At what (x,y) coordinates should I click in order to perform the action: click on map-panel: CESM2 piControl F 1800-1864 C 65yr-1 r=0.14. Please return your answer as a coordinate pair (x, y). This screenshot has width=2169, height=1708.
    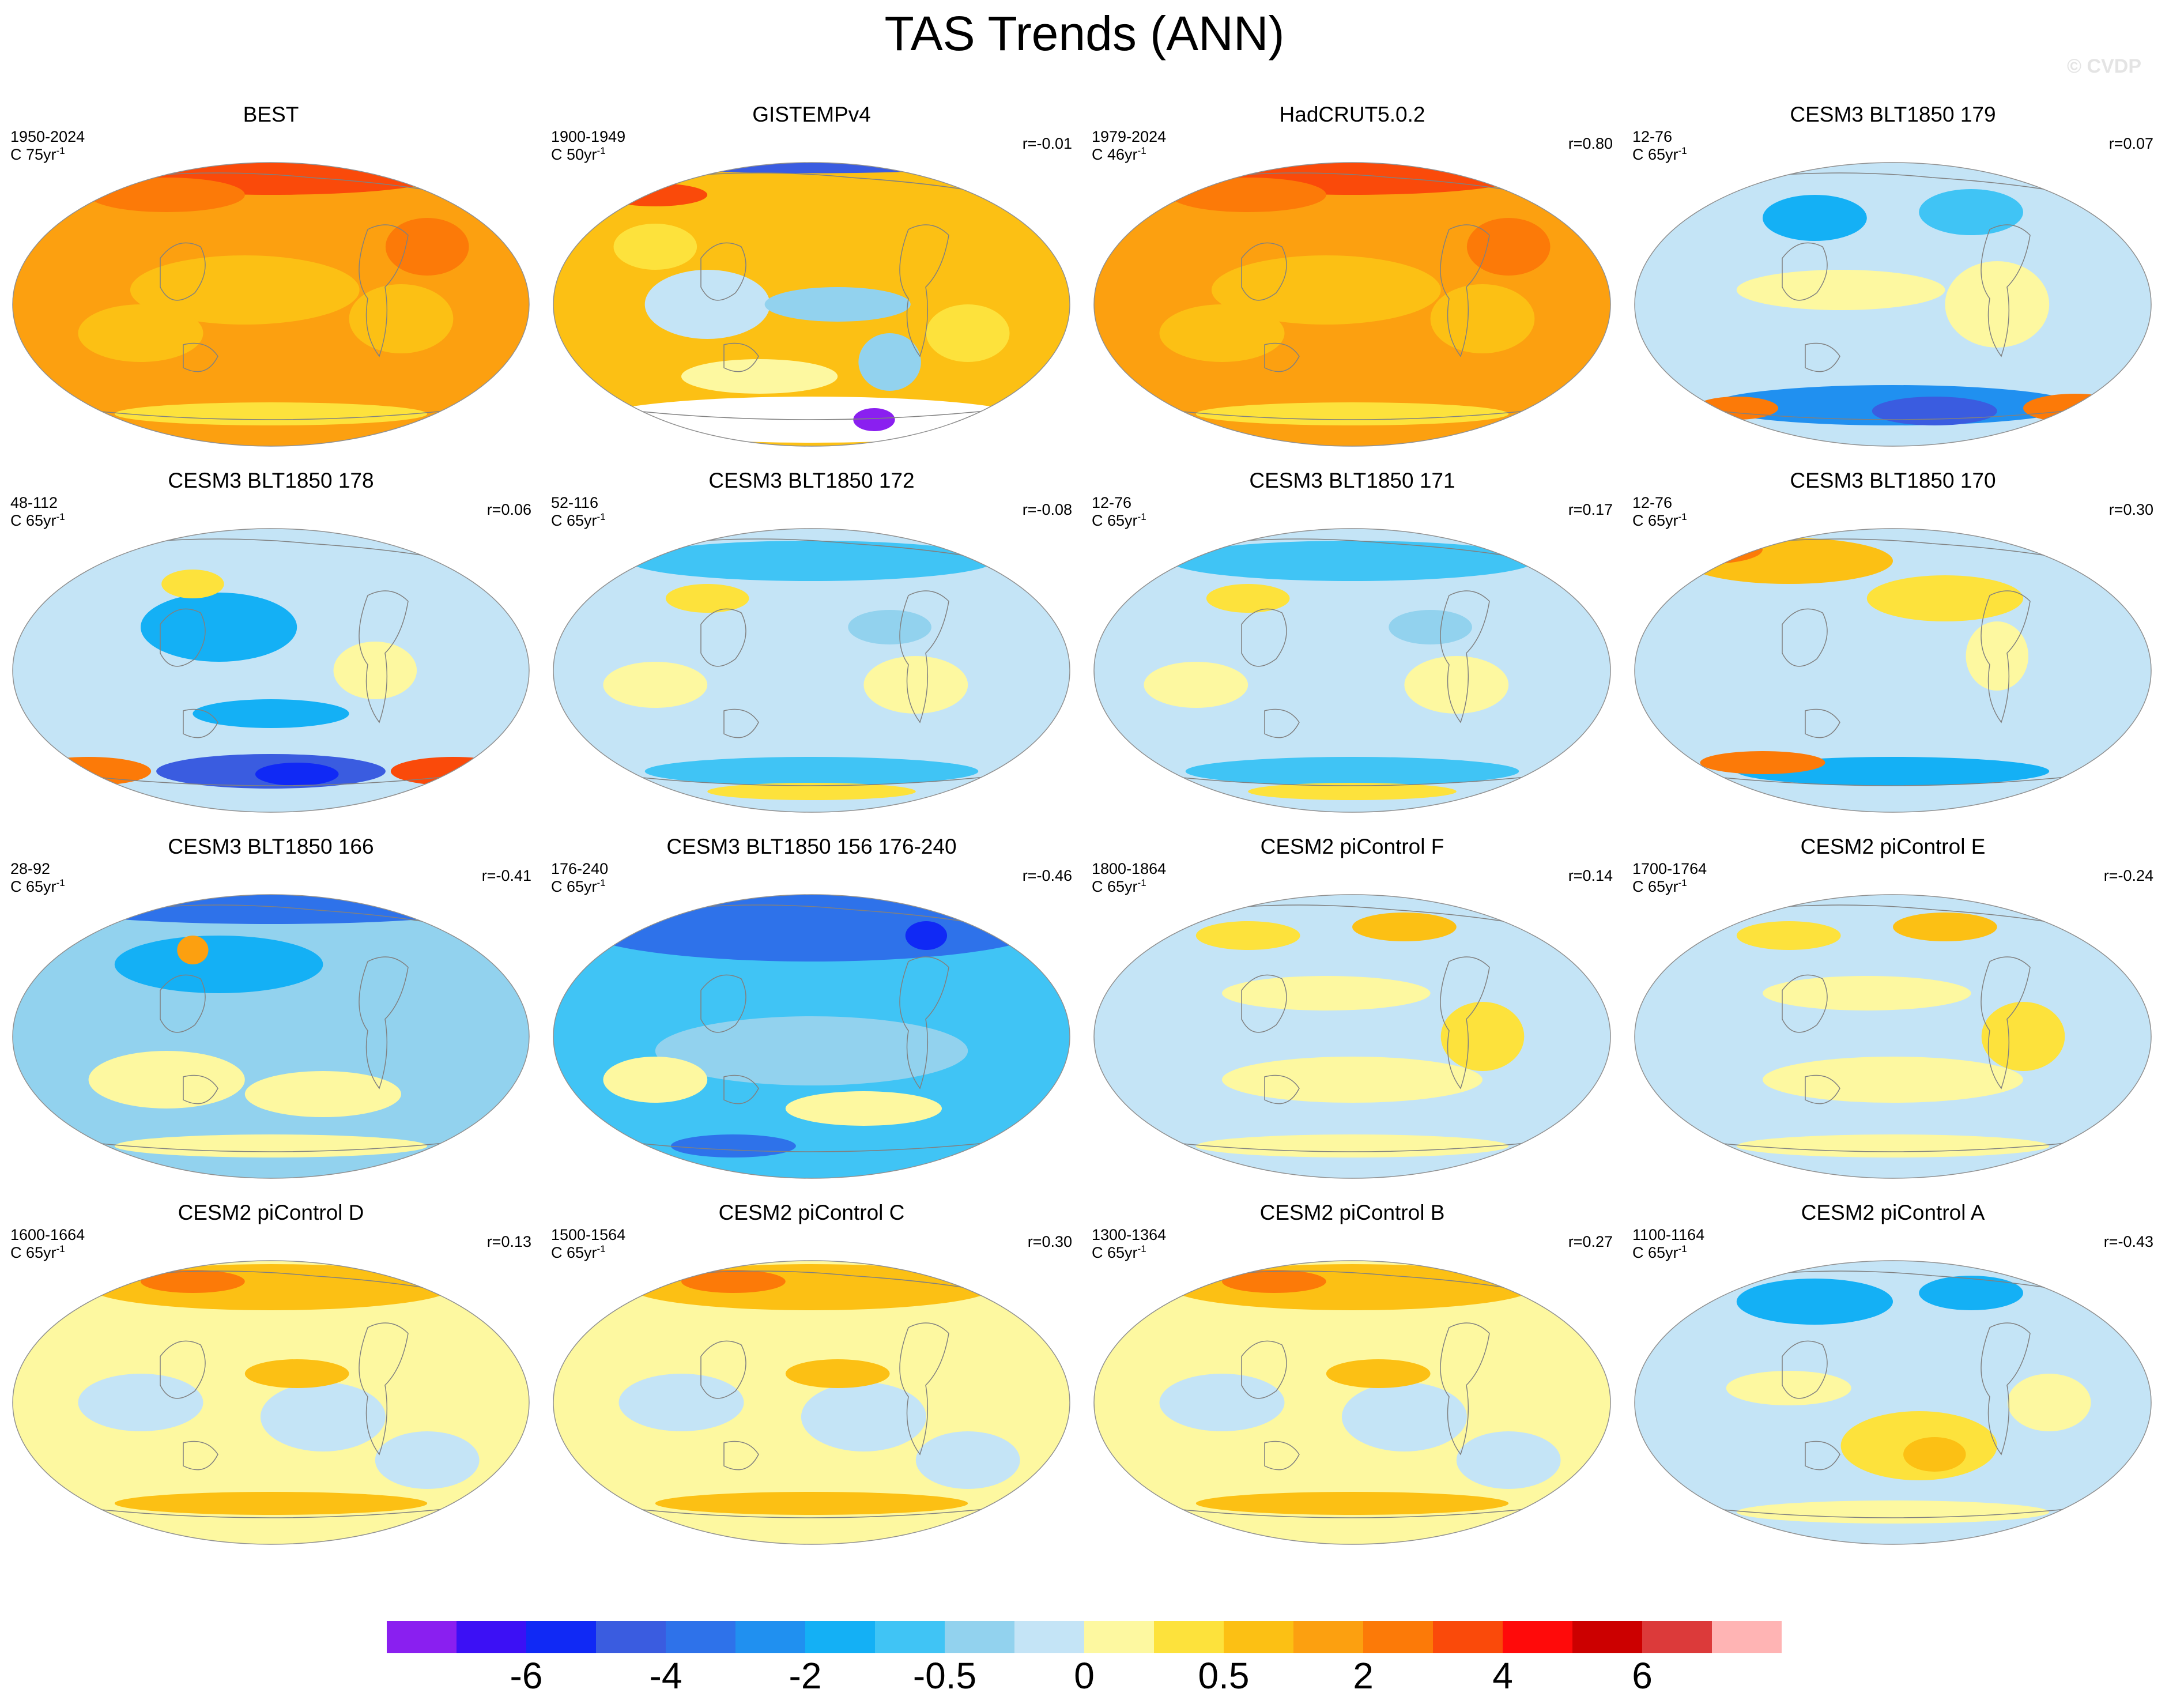
    Looking at the image, I should click on (1352, 1013).